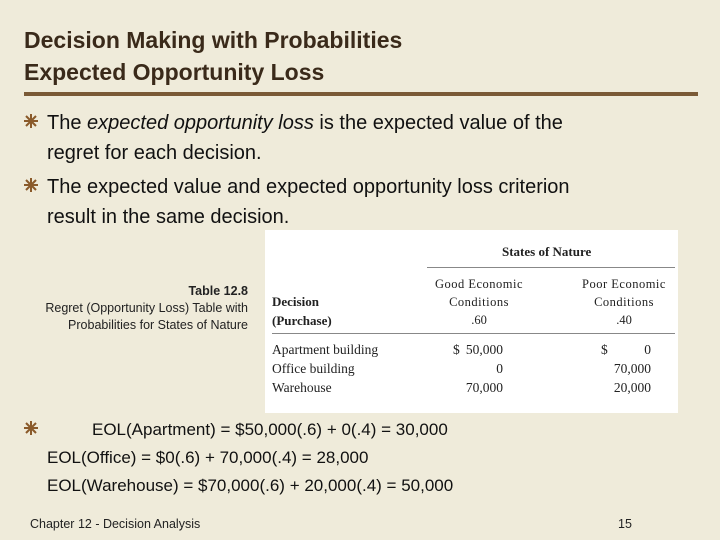  What do you see at coordinates (313, 368) in the screenshot?
I see `row-decision-office: Office building` at bounding box center [313, 368].